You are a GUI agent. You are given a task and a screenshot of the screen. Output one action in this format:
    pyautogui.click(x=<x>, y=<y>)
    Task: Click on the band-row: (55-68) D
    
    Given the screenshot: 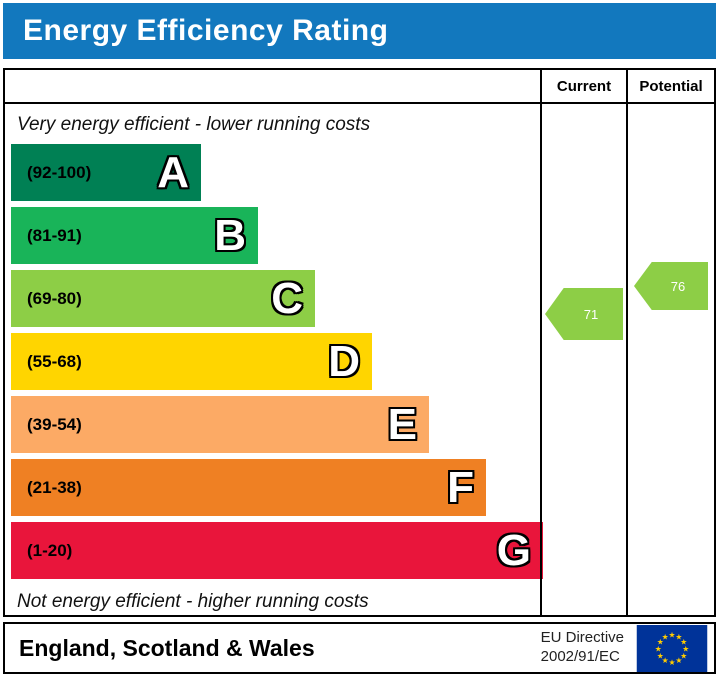 What is the action you would take?
    pyautogui.click(x=275, y=361)
    